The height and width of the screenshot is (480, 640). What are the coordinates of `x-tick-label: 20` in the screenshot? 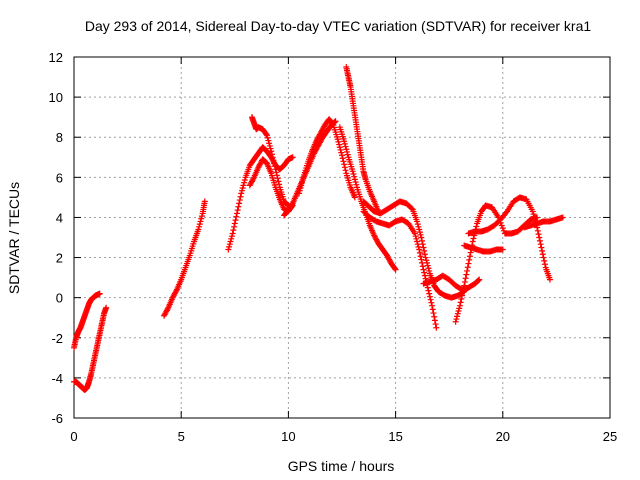 It's located at (503, 436).